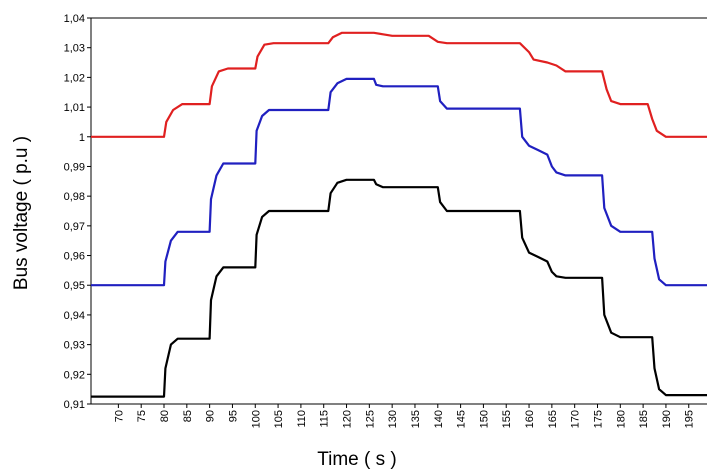 The height and width of the screenshot is (473, 707). Describe the element at coordinates (119, 416) in the screenshot. I see `x-tick-label: 70` at that location.